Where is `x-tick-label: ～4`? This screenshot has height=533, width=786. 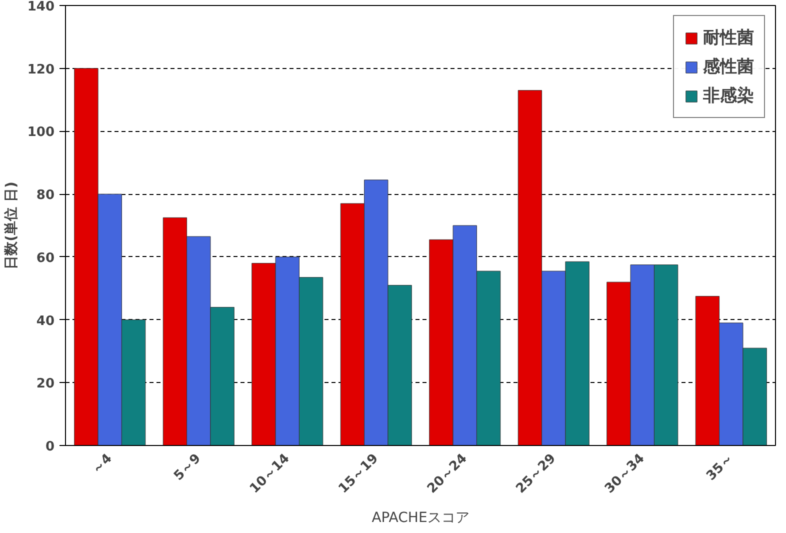 x-tick-label: ～4 is located at coordinates (102, 464).